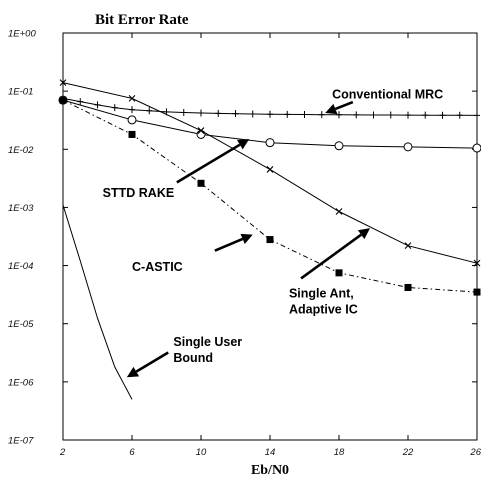  I want to click on annotation-text: Bound, so click(193, 358).